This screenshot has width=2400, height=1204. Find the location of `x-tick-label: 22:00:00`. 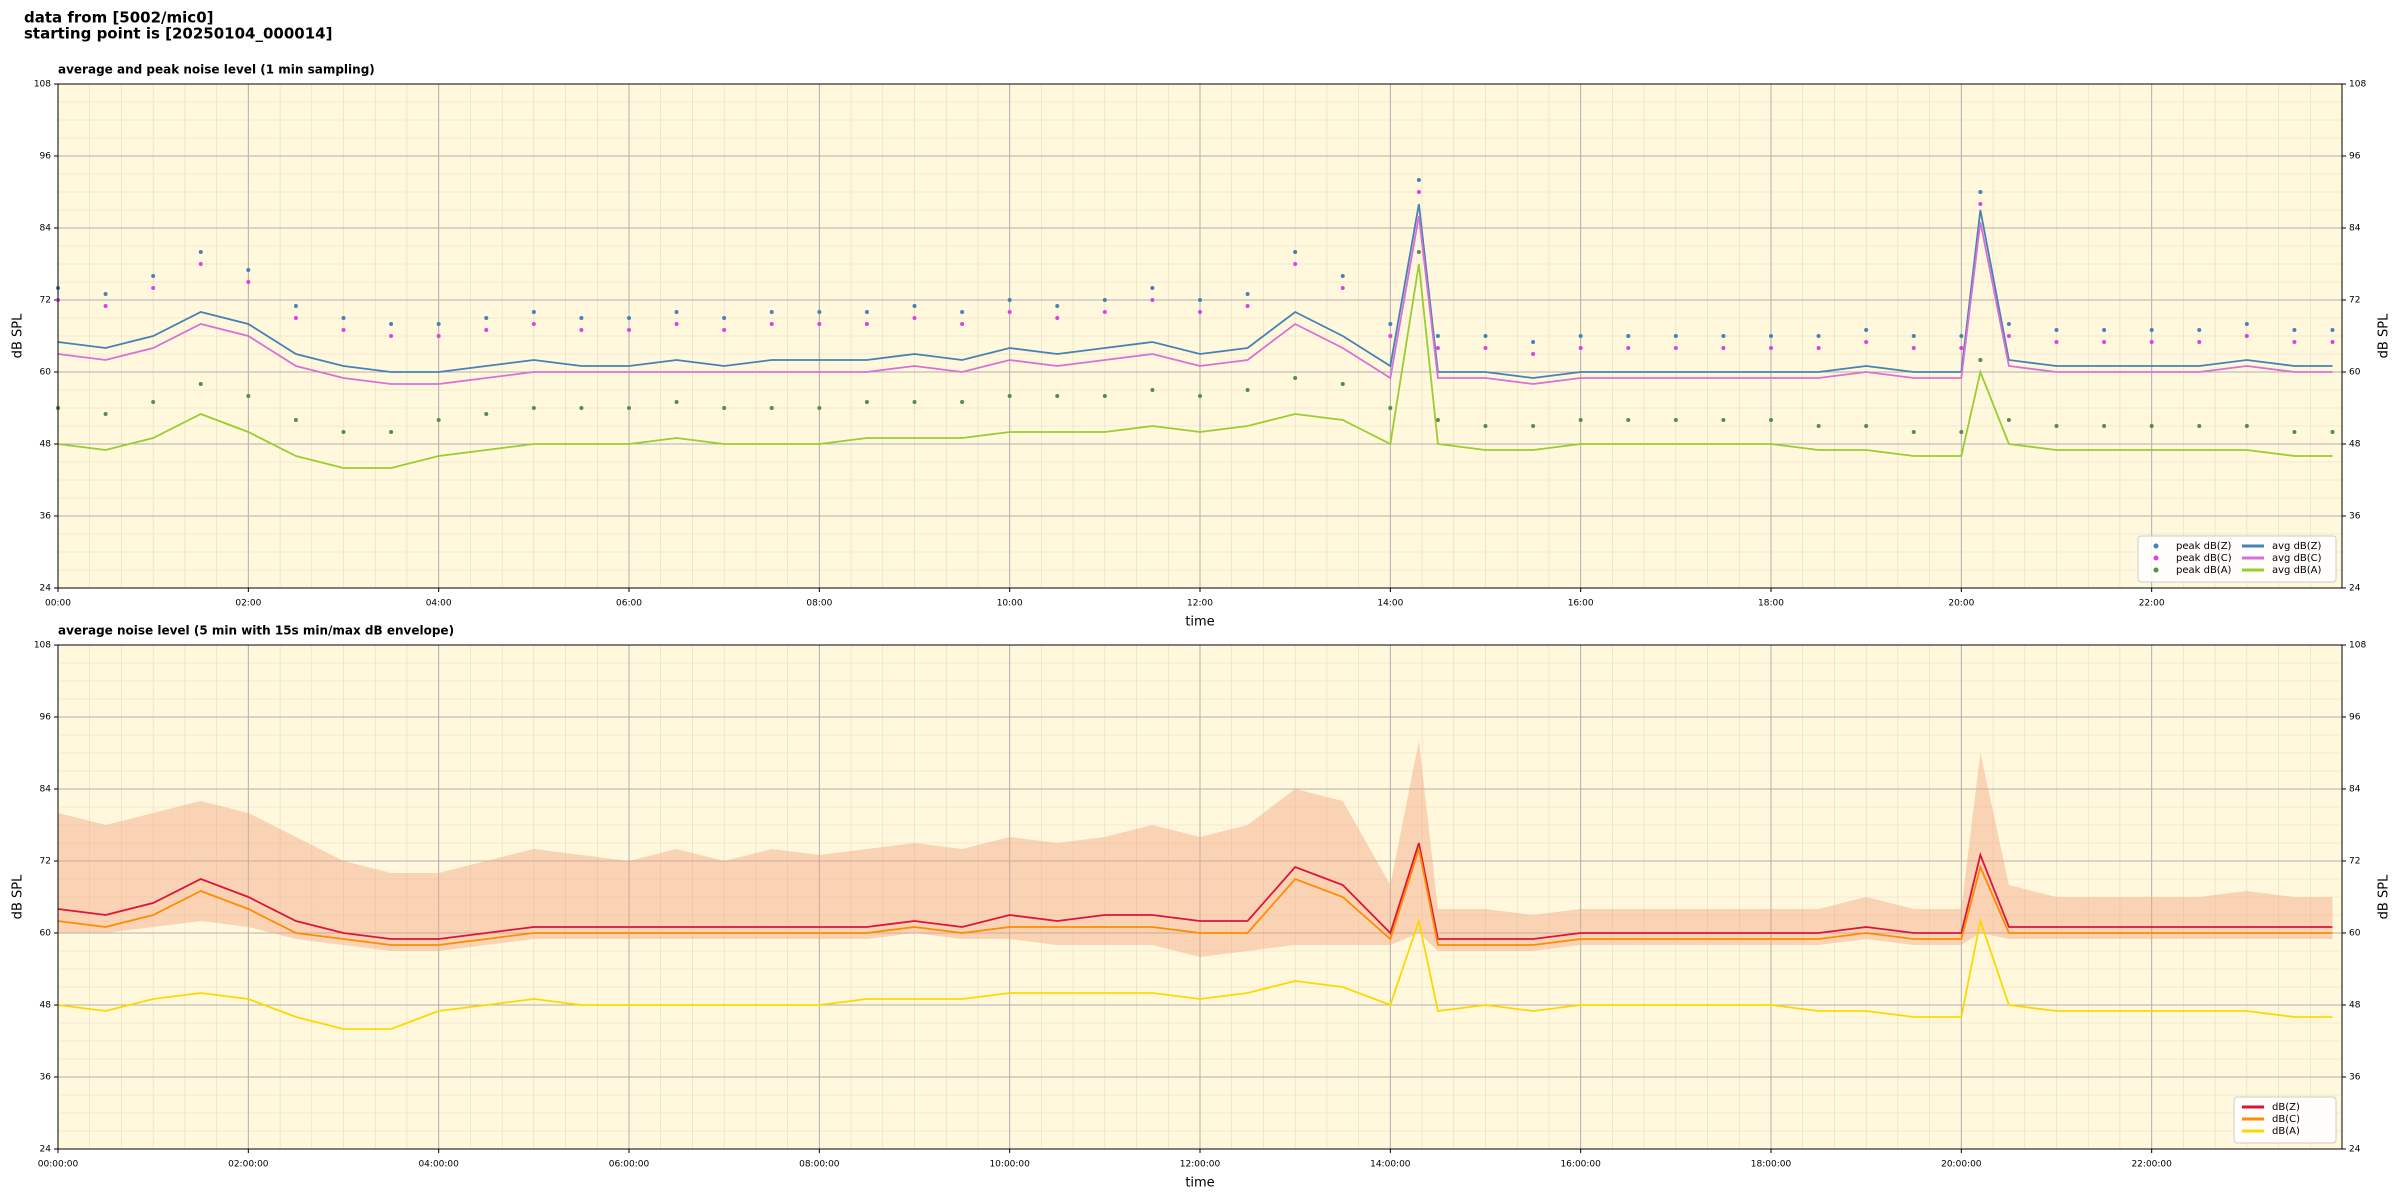

x-tick-label: 22:00:00 is located at coordinates (2151, 1165).